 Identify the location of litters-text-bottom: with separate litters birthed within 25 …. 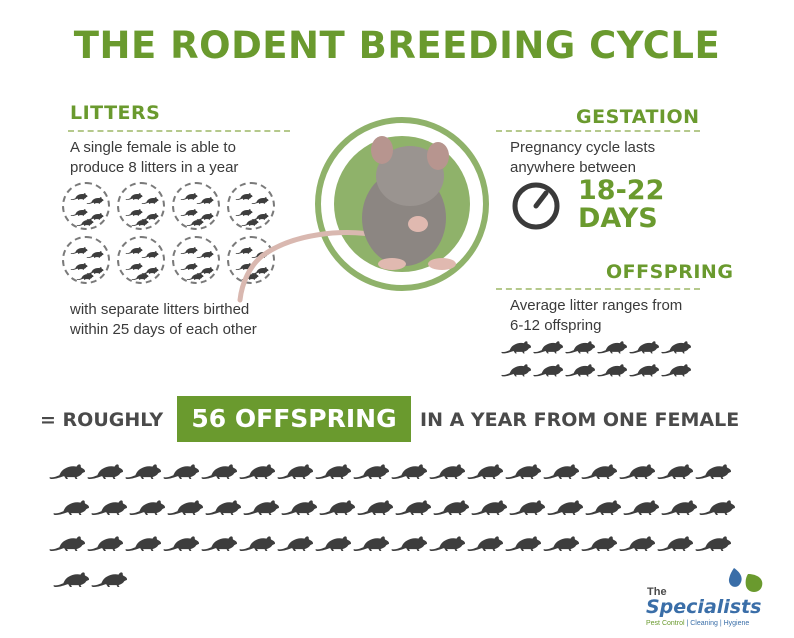
(163, 319).